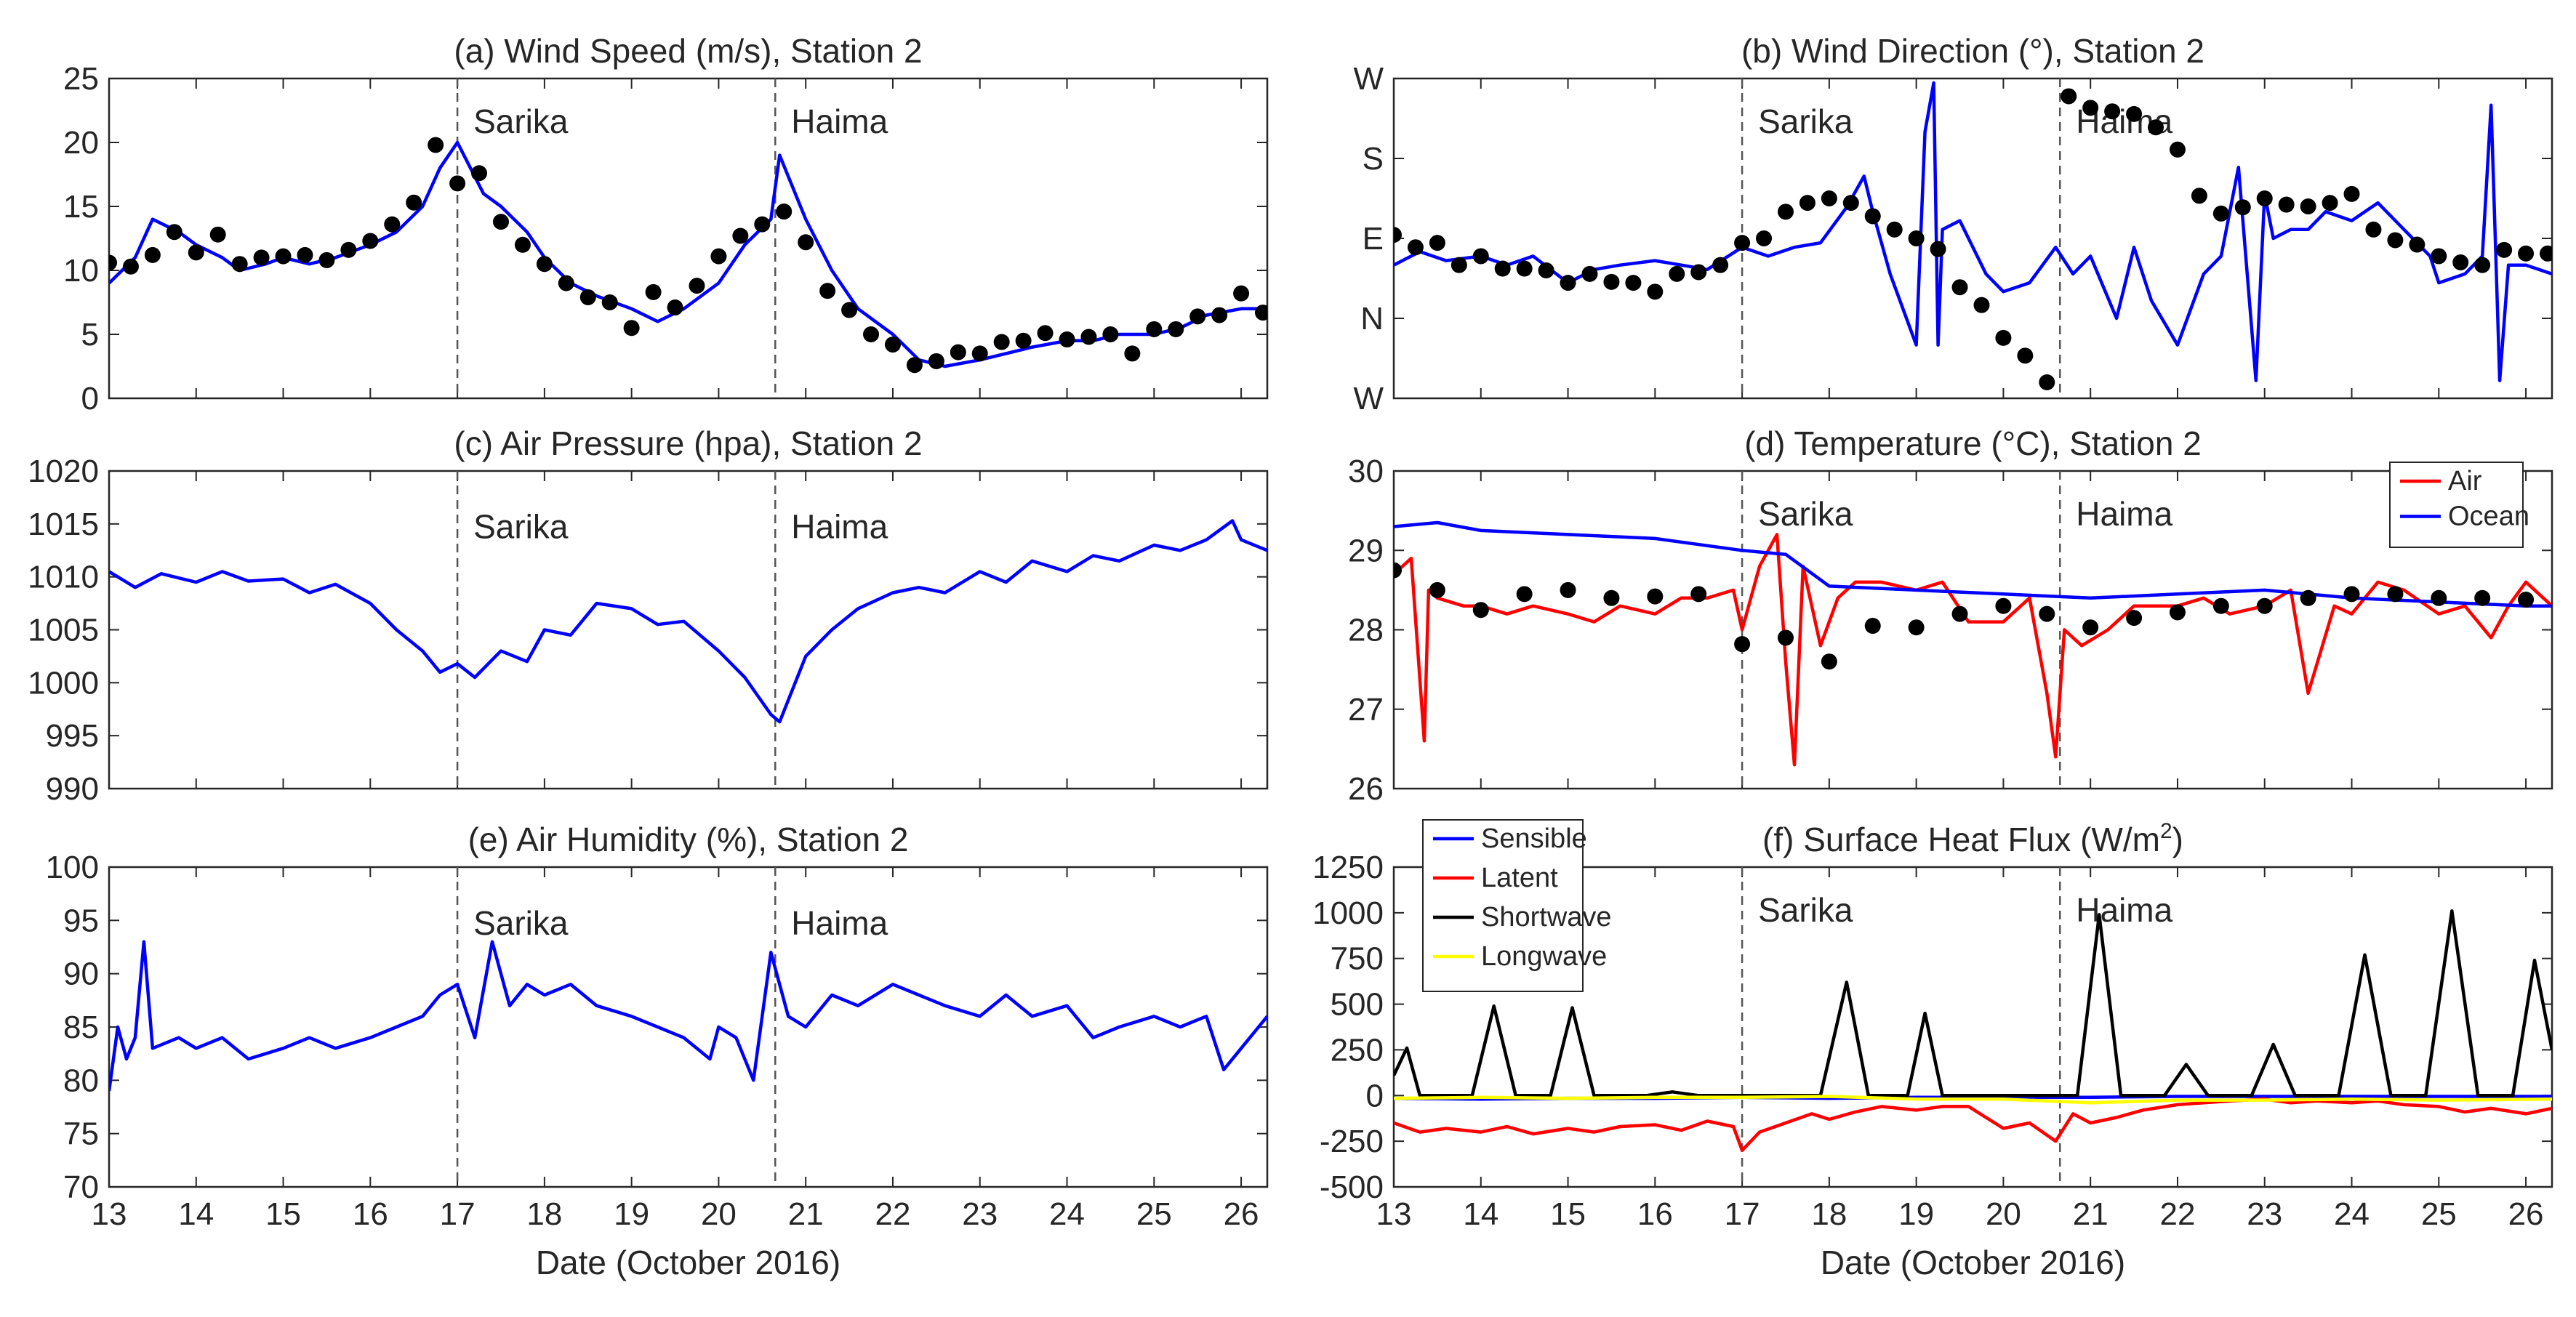 This screenshot has width=2576, height=1317. Describe the element at coordinates (688, 255) in the screenshot. I see `plot-area-a` at that location.